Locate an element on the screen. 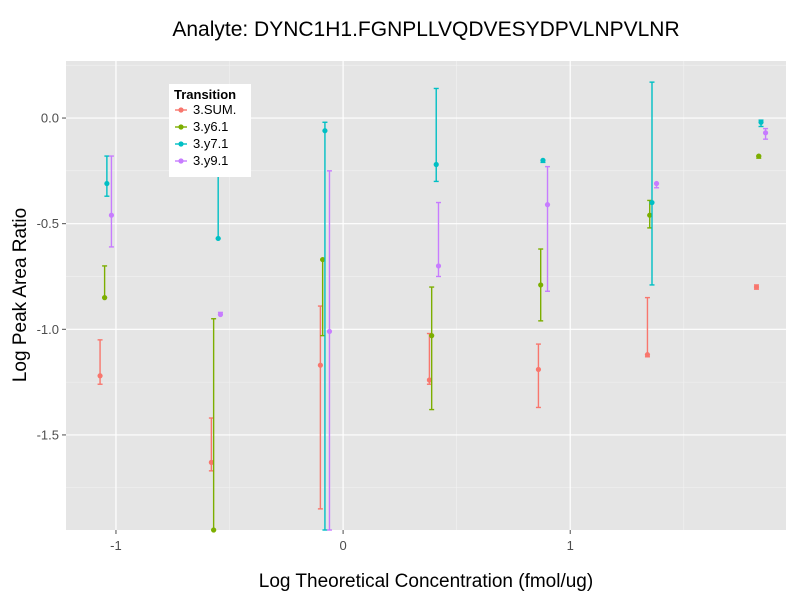 Image resolution: width=800 pixels, height=600 pixels. legend-label: 3.SUM. is located at coordinates (214, 109).